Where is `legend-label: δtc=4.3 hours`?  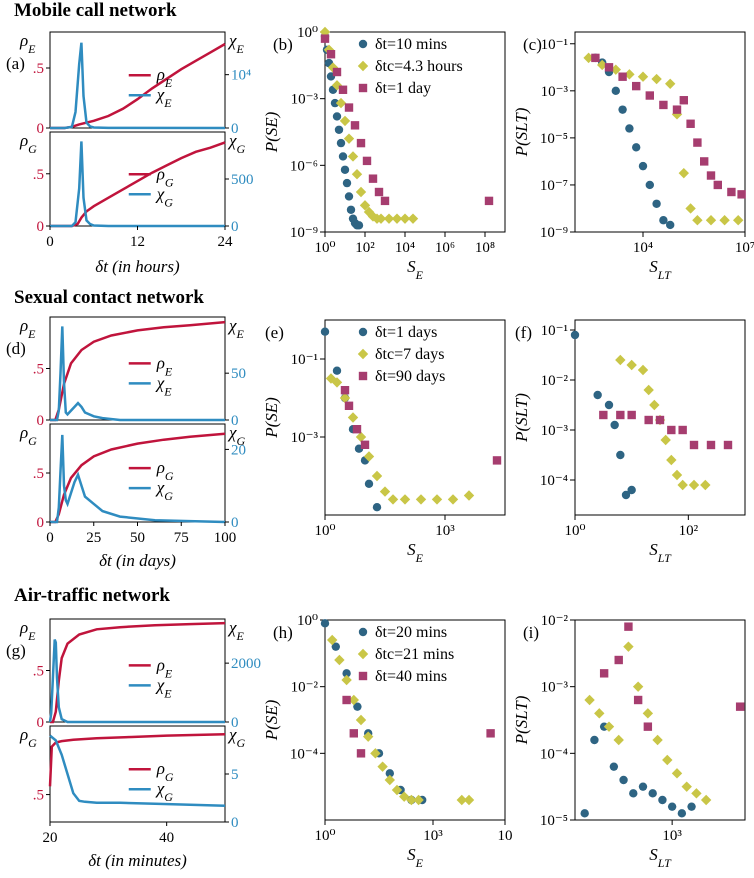 legend-label: δtc=4.3 hours is located at coordinates (419, 66).